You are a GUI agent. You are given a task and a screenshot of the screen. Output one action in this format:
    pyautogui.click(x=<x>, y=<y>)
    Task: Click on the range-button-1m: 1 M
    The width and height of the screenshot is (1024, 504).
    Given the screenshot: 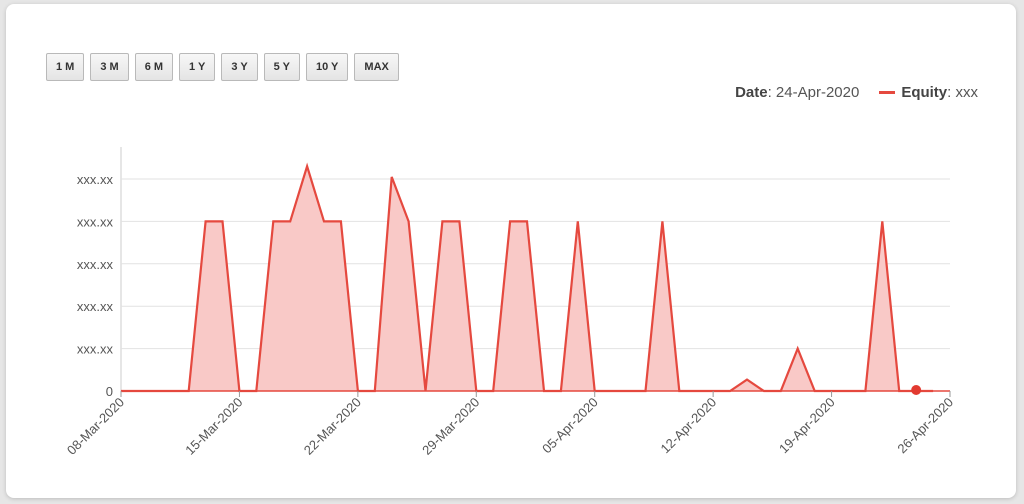 What is the action you would take?
    pyautogui.click(x=65, y=67)
    